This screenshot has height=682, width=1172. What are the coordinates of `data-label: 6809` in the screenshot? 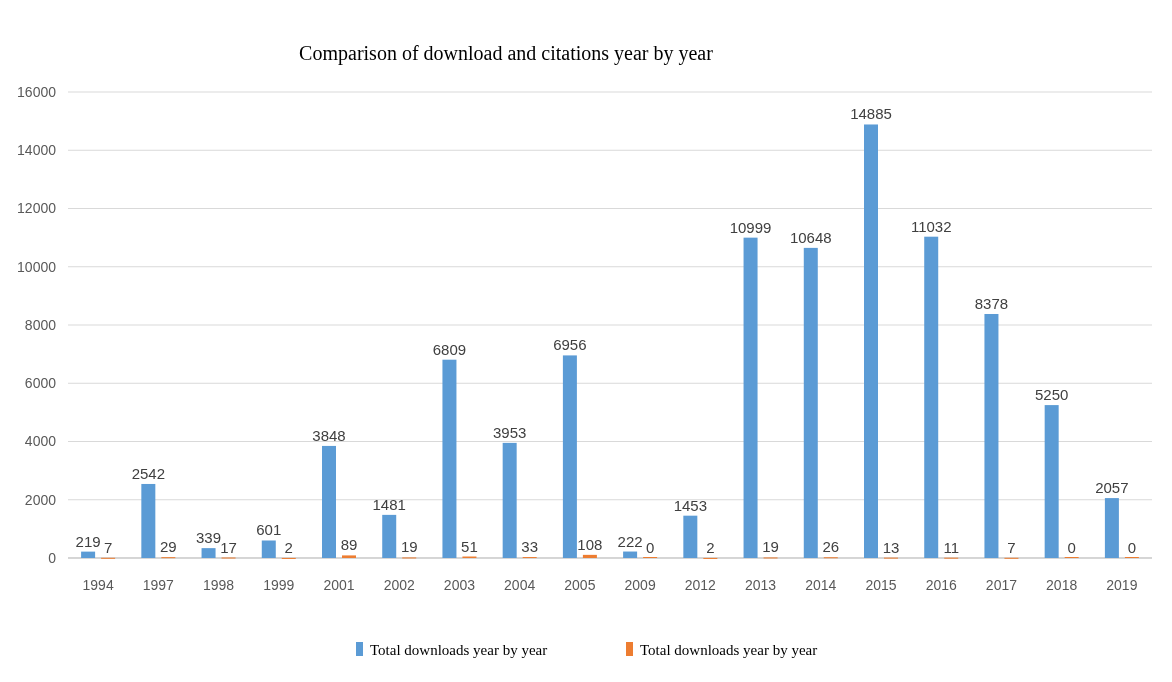 It's located at (449, 349).